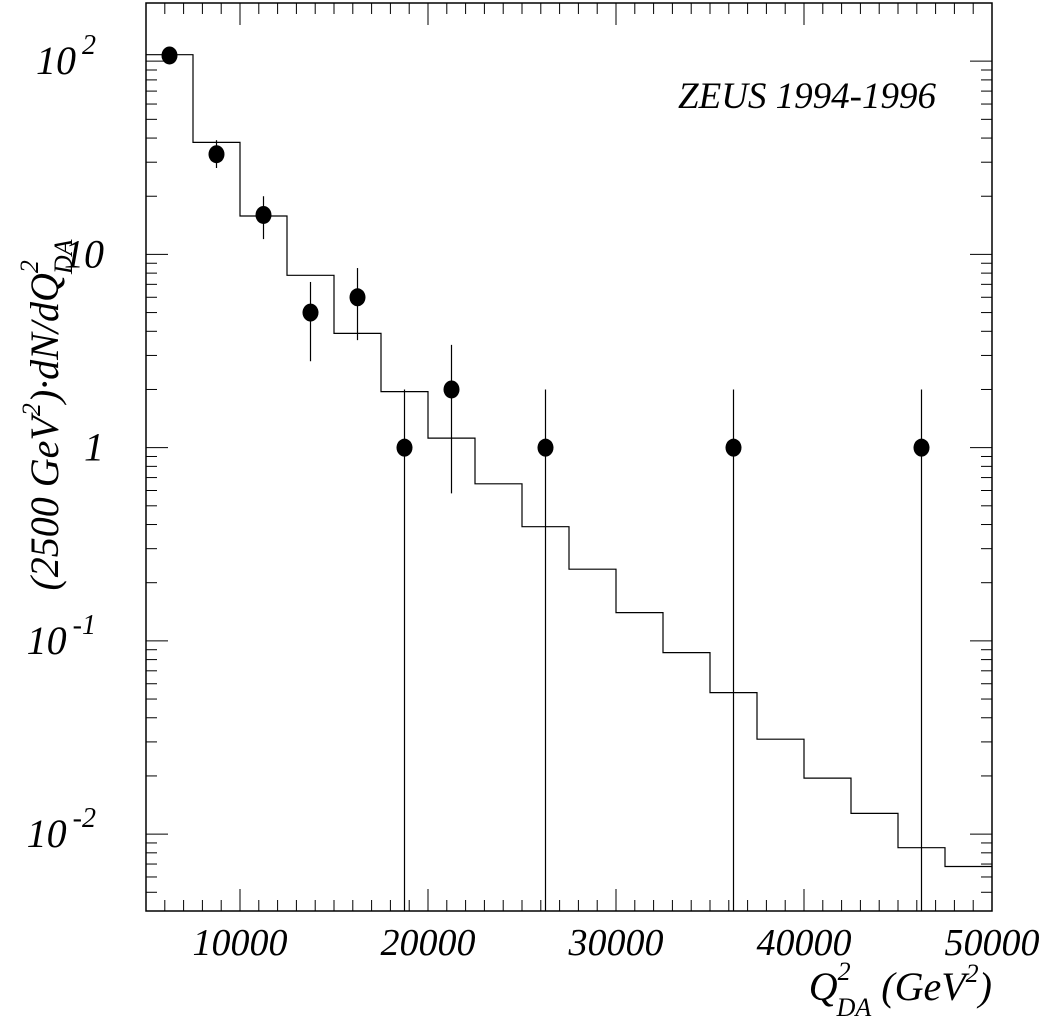 This screenshot has height=1023, width=1053. I want to click on y-tick-label: 10 -1, so click(61, 636).